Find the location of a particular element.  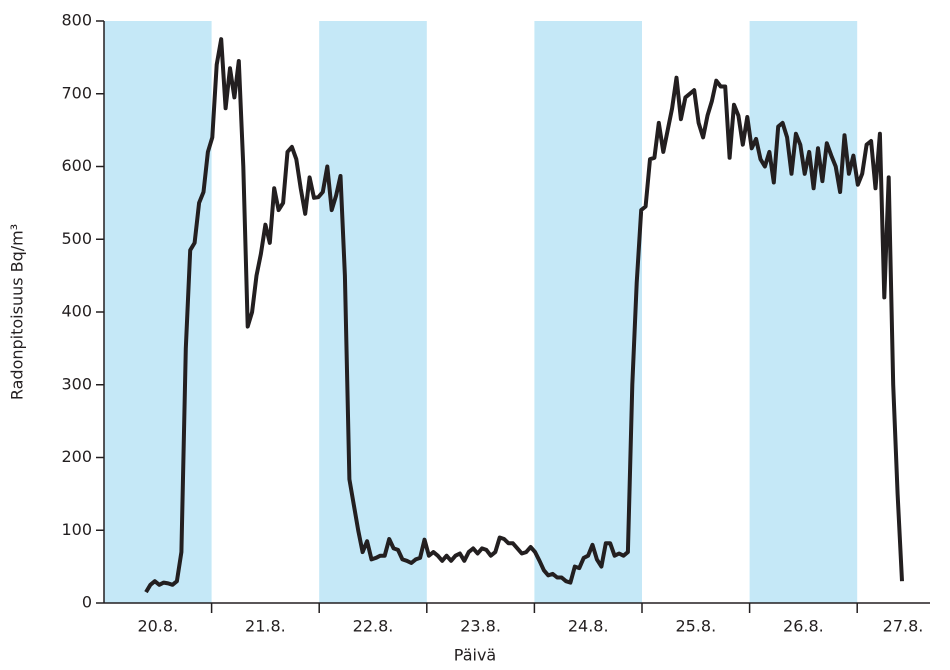

y-tick-label: 500 is located at coordinates (76, 238).